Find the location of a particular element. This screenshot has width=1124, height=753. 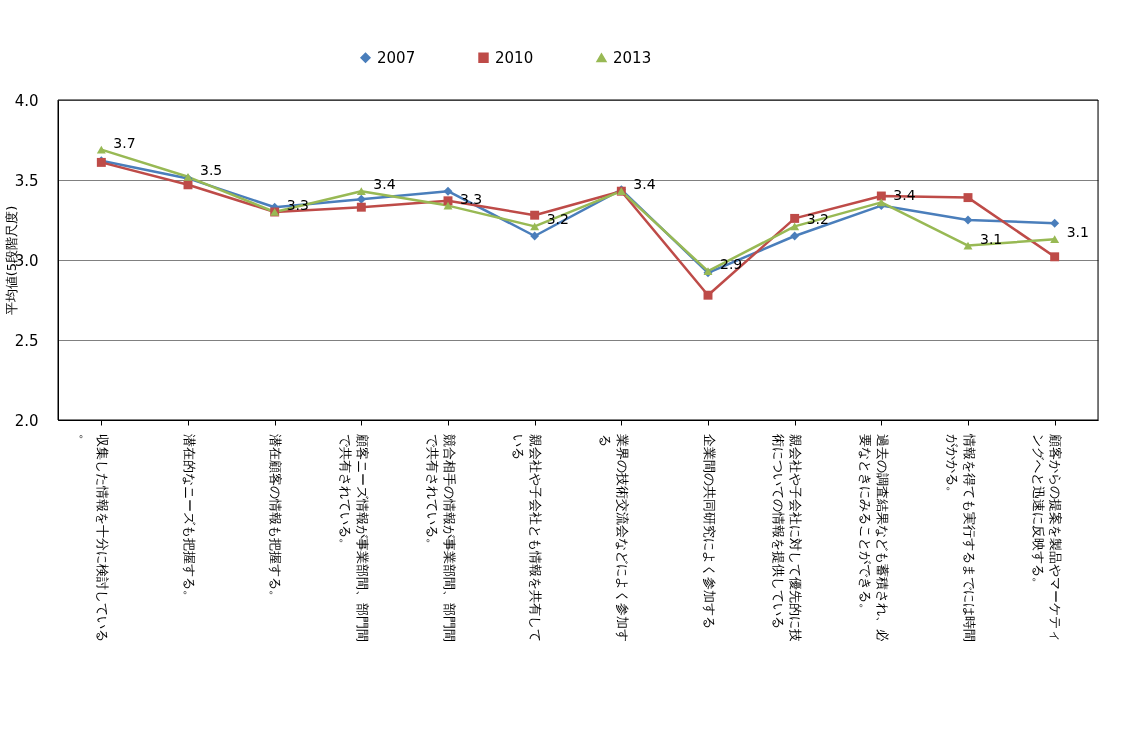

legend-label: 2013 is located at coordinates (632, 57).